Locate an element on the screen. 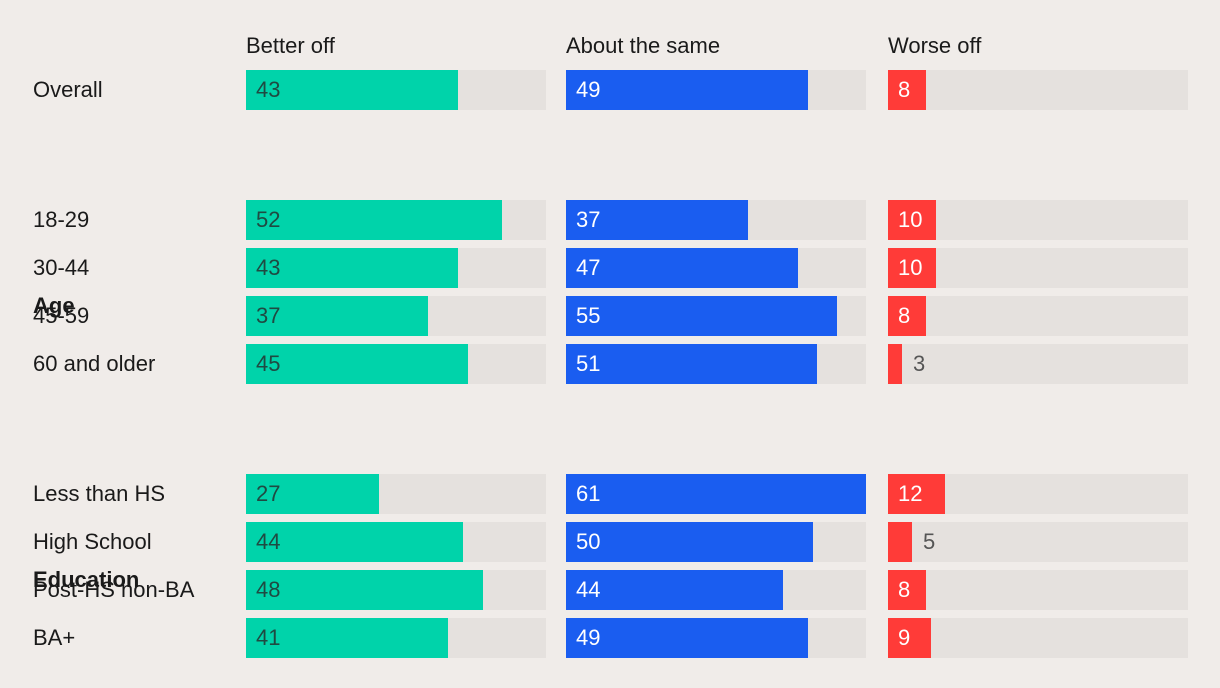 Image resolution: width=1220 pixels, height=688 pixels. row-label: BA+ is located at coordinates (54, 637).